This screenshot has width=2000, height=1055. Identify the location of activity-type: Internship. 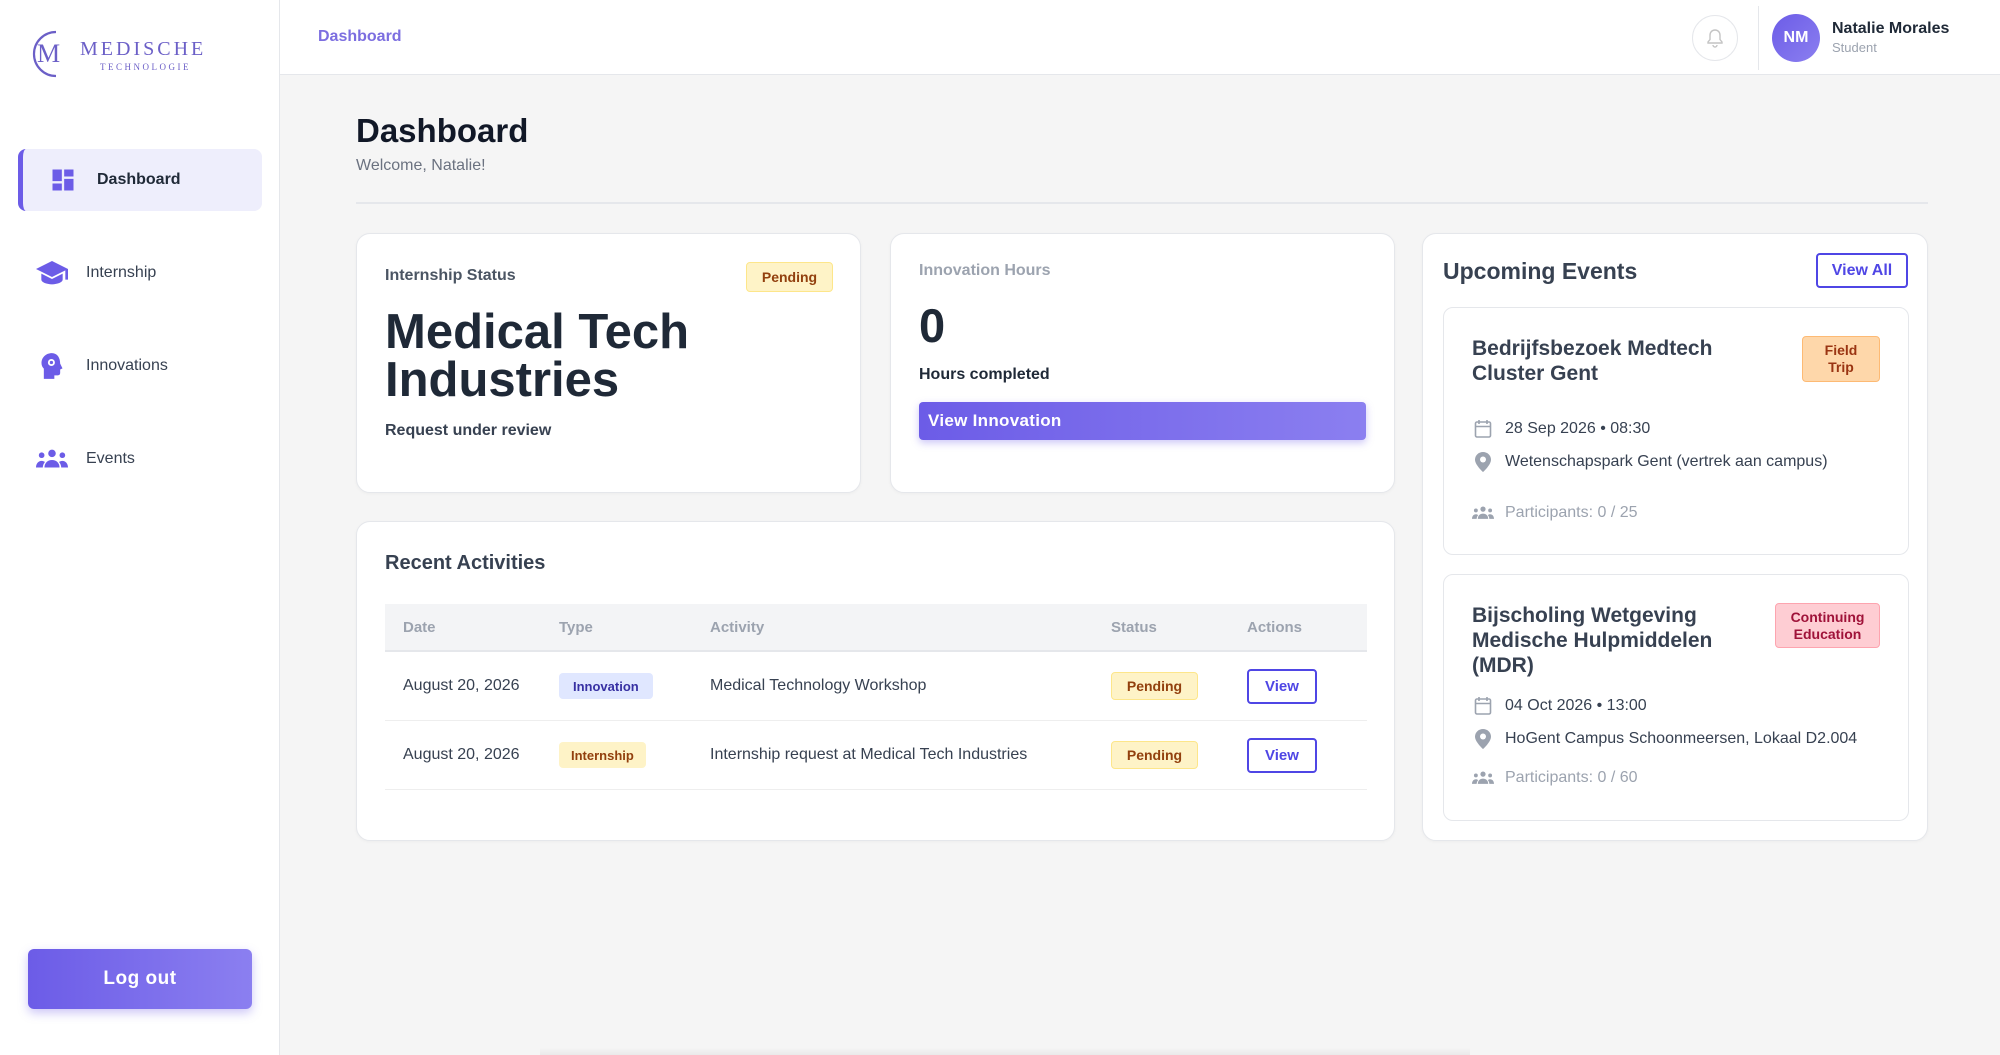
(634, 755).